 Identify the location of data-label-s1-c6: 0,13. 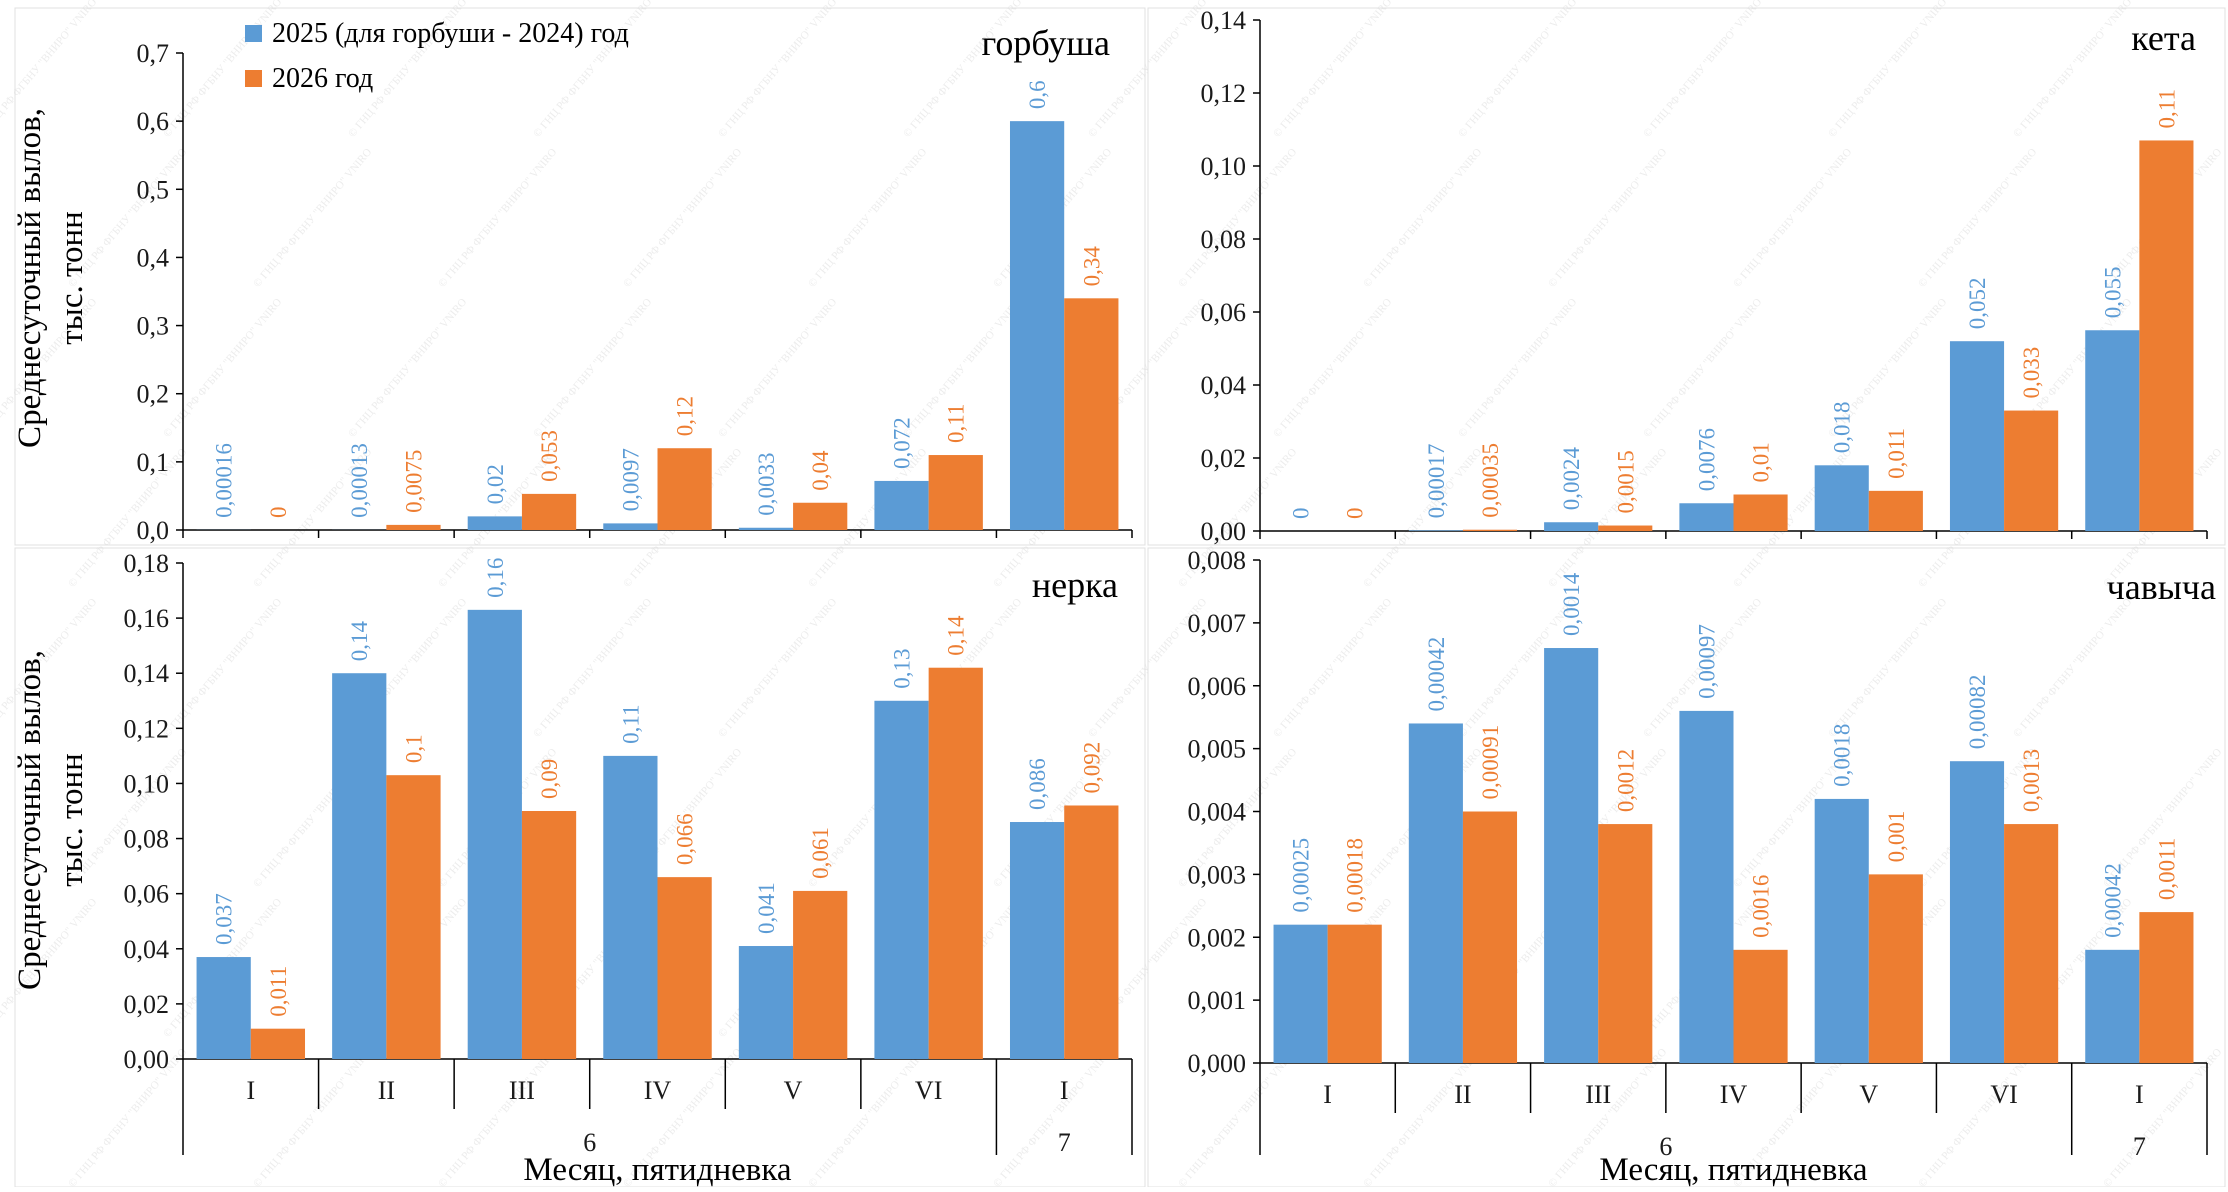
(902, 669).